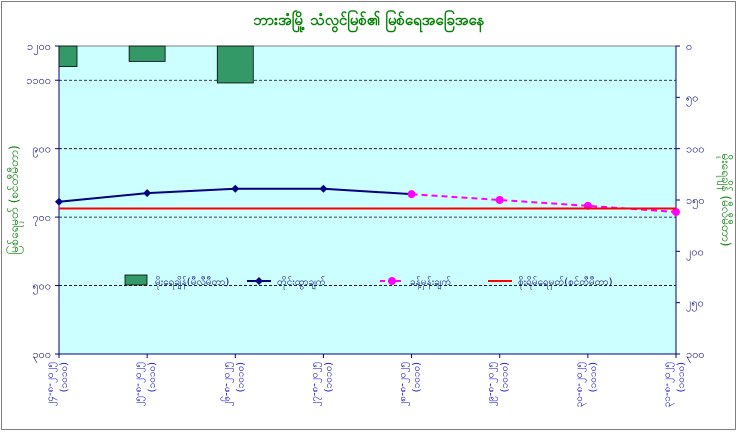  I want to click on right-tick-label: ၅၀, so click(692, 98).